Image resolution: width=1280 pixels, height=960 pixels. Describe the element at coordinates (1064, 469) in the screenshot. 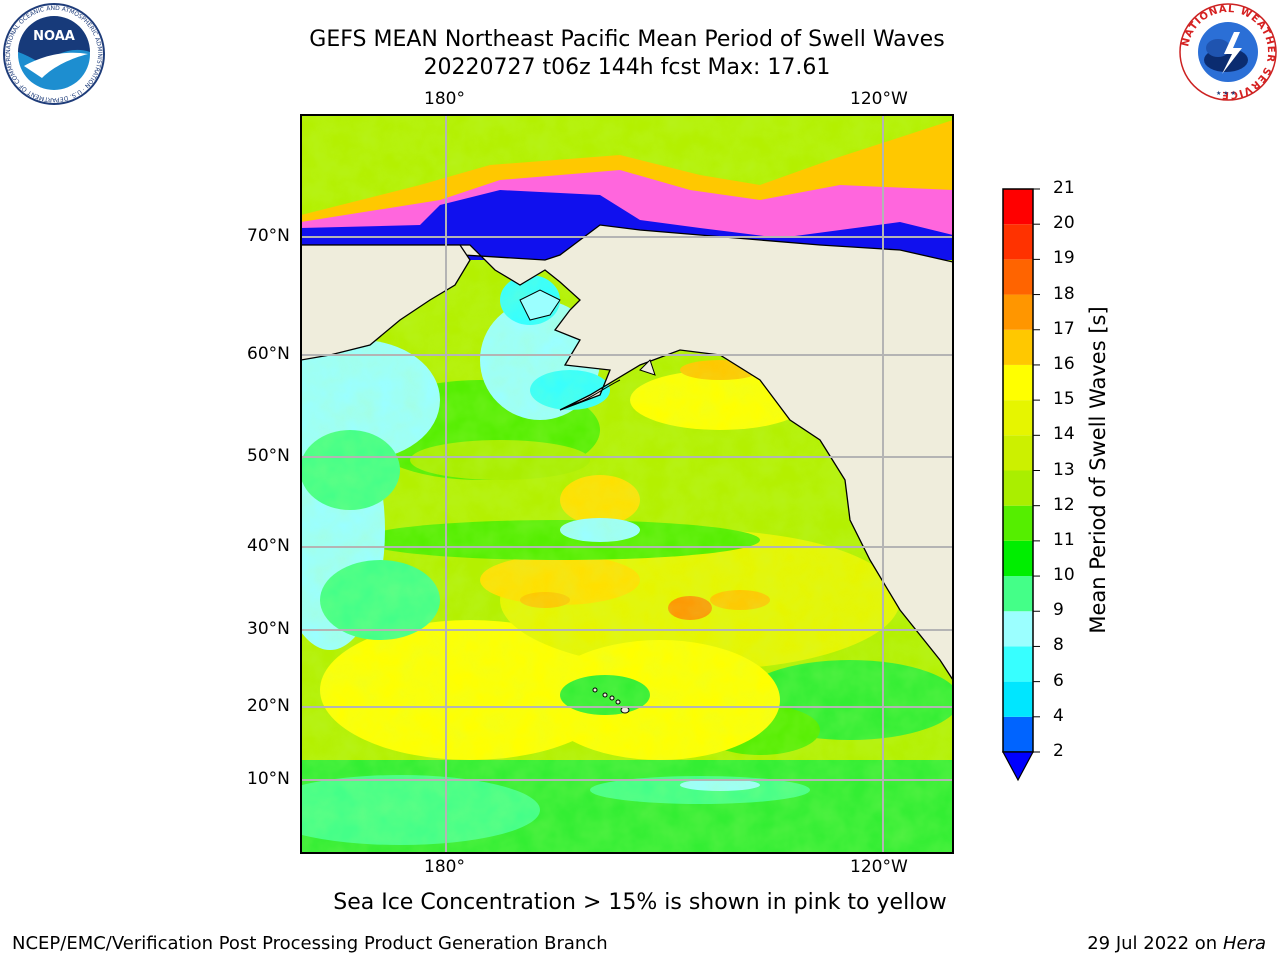

I see `colorbar-tick-label: 13` at that location.